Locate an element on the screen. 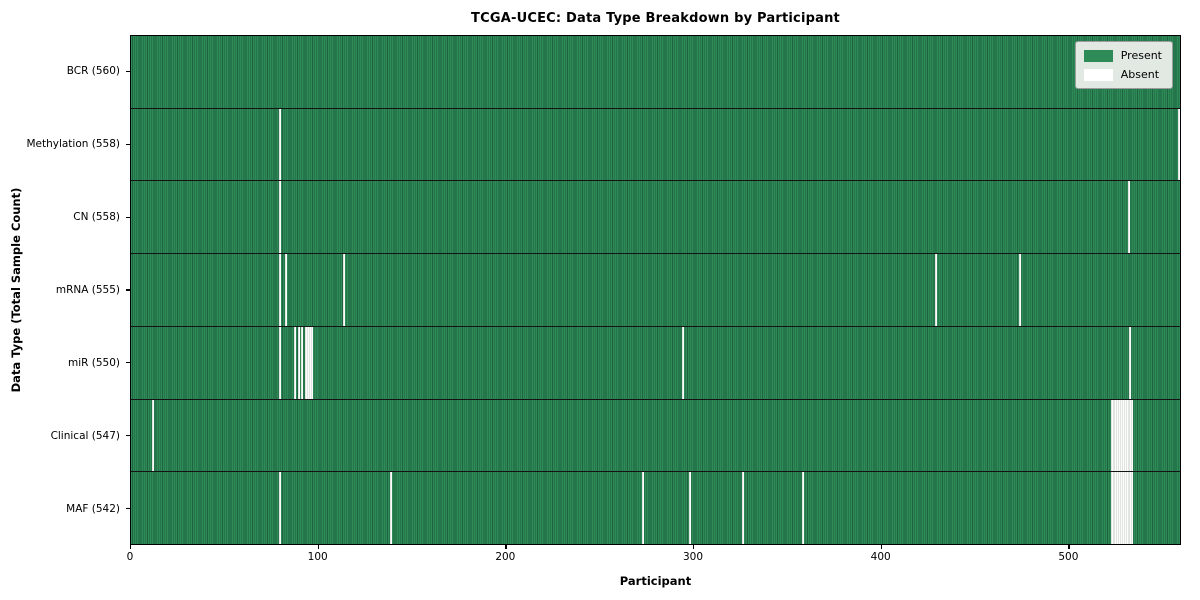 The width and height of the screenshot is (1200, 600). x-tick-label: 500 is located at coordinates (1068, 557).